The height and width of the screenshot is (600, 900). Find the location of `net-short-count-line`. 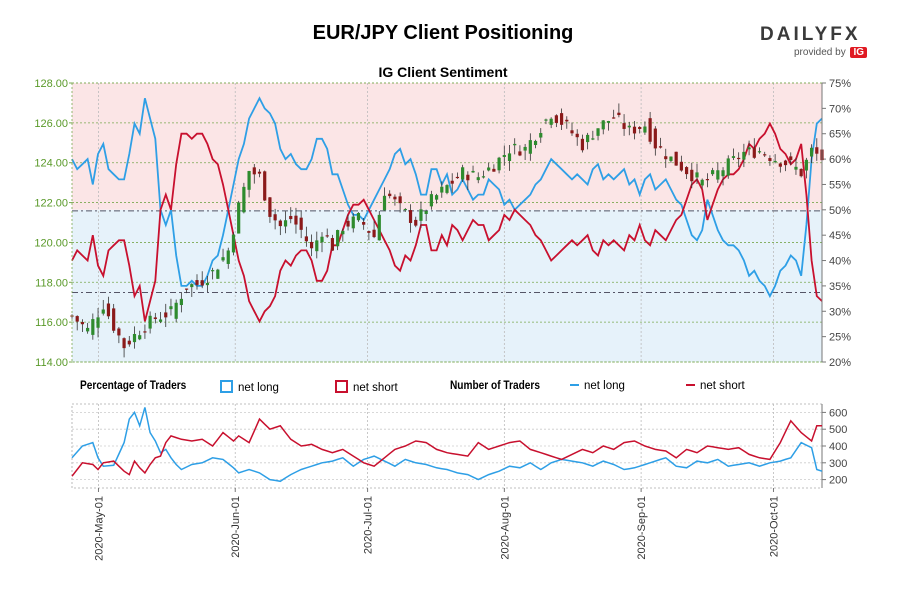

net-short-count-line is located at coordinates (446, 447).